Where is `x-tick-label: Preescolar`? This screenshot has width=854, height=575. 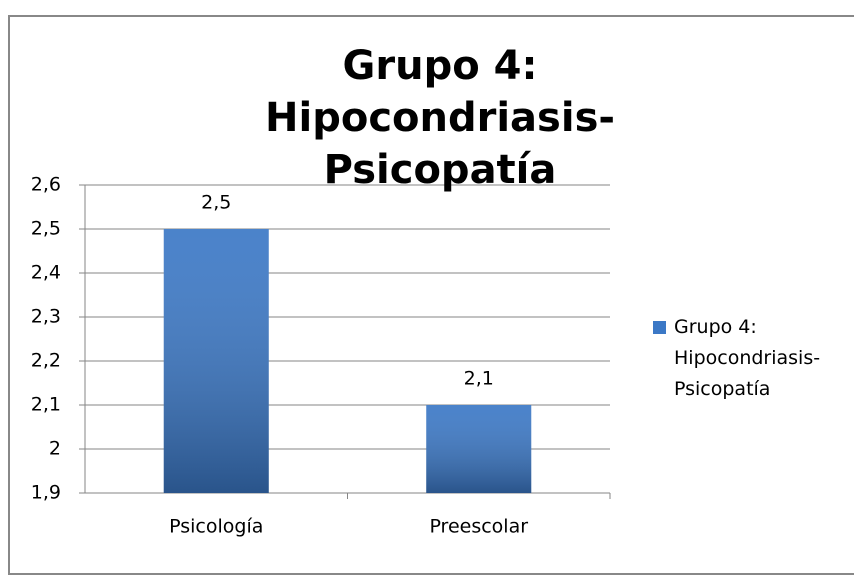
x-tick-label: Preescolar is located at coordinates (478, 527).